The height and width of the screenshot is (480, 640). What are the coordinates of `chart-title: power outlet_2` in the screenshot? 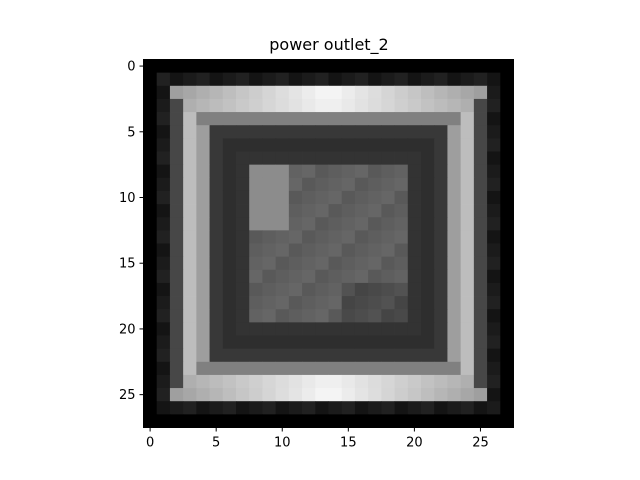 It's located at (328, 45).